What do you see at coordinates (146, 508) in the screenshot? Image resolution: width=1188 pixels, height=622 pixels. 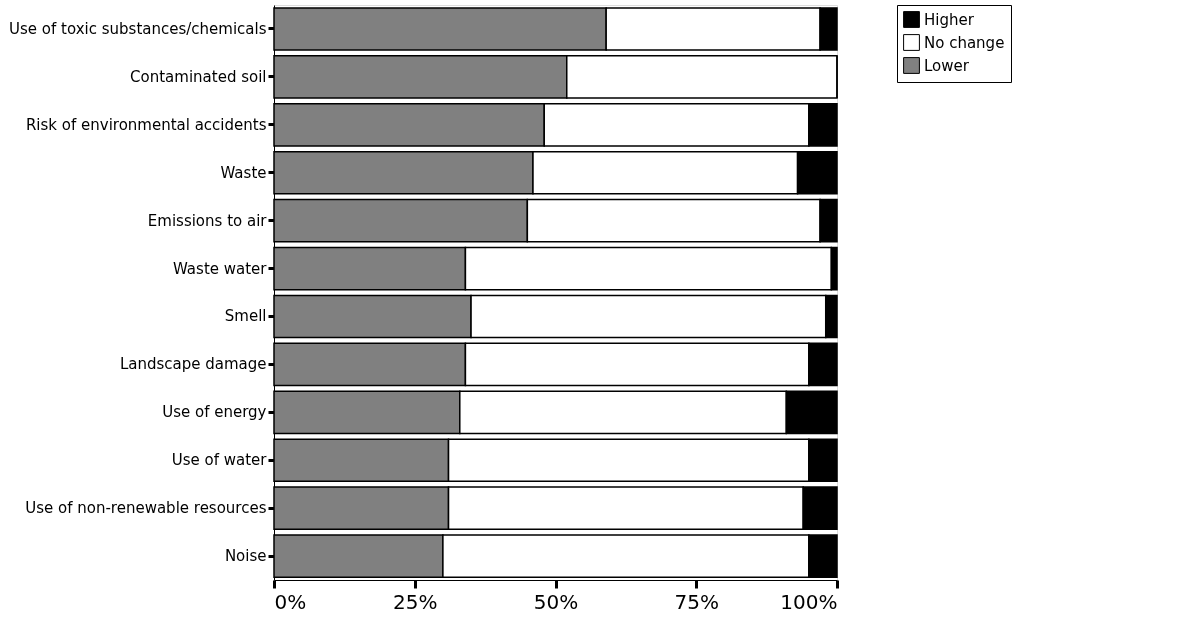 I see `y-tick-label: Use of non-renewable resources` at bounding box center [146, 508].